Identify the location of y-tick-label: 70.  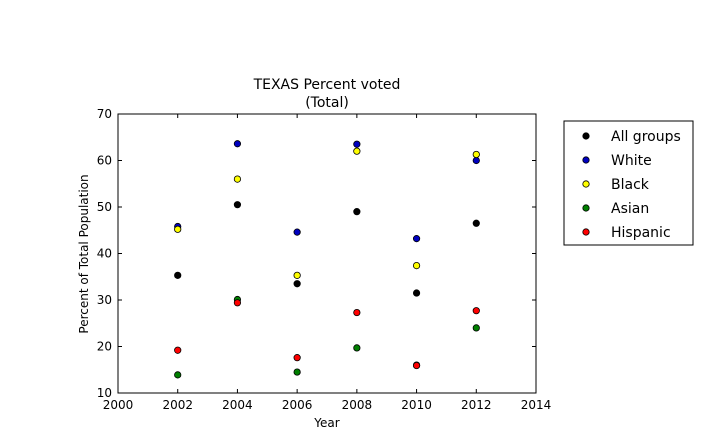
(104, 114).